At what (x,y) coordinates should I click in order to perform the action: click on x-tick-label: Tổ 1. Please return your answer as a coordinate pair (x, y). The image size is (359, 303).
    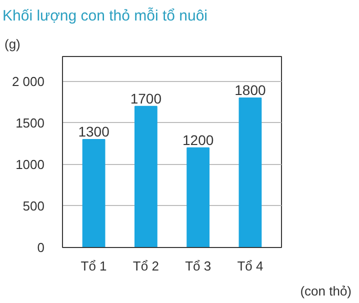
    Looking at the image, I should click on (93, 266).